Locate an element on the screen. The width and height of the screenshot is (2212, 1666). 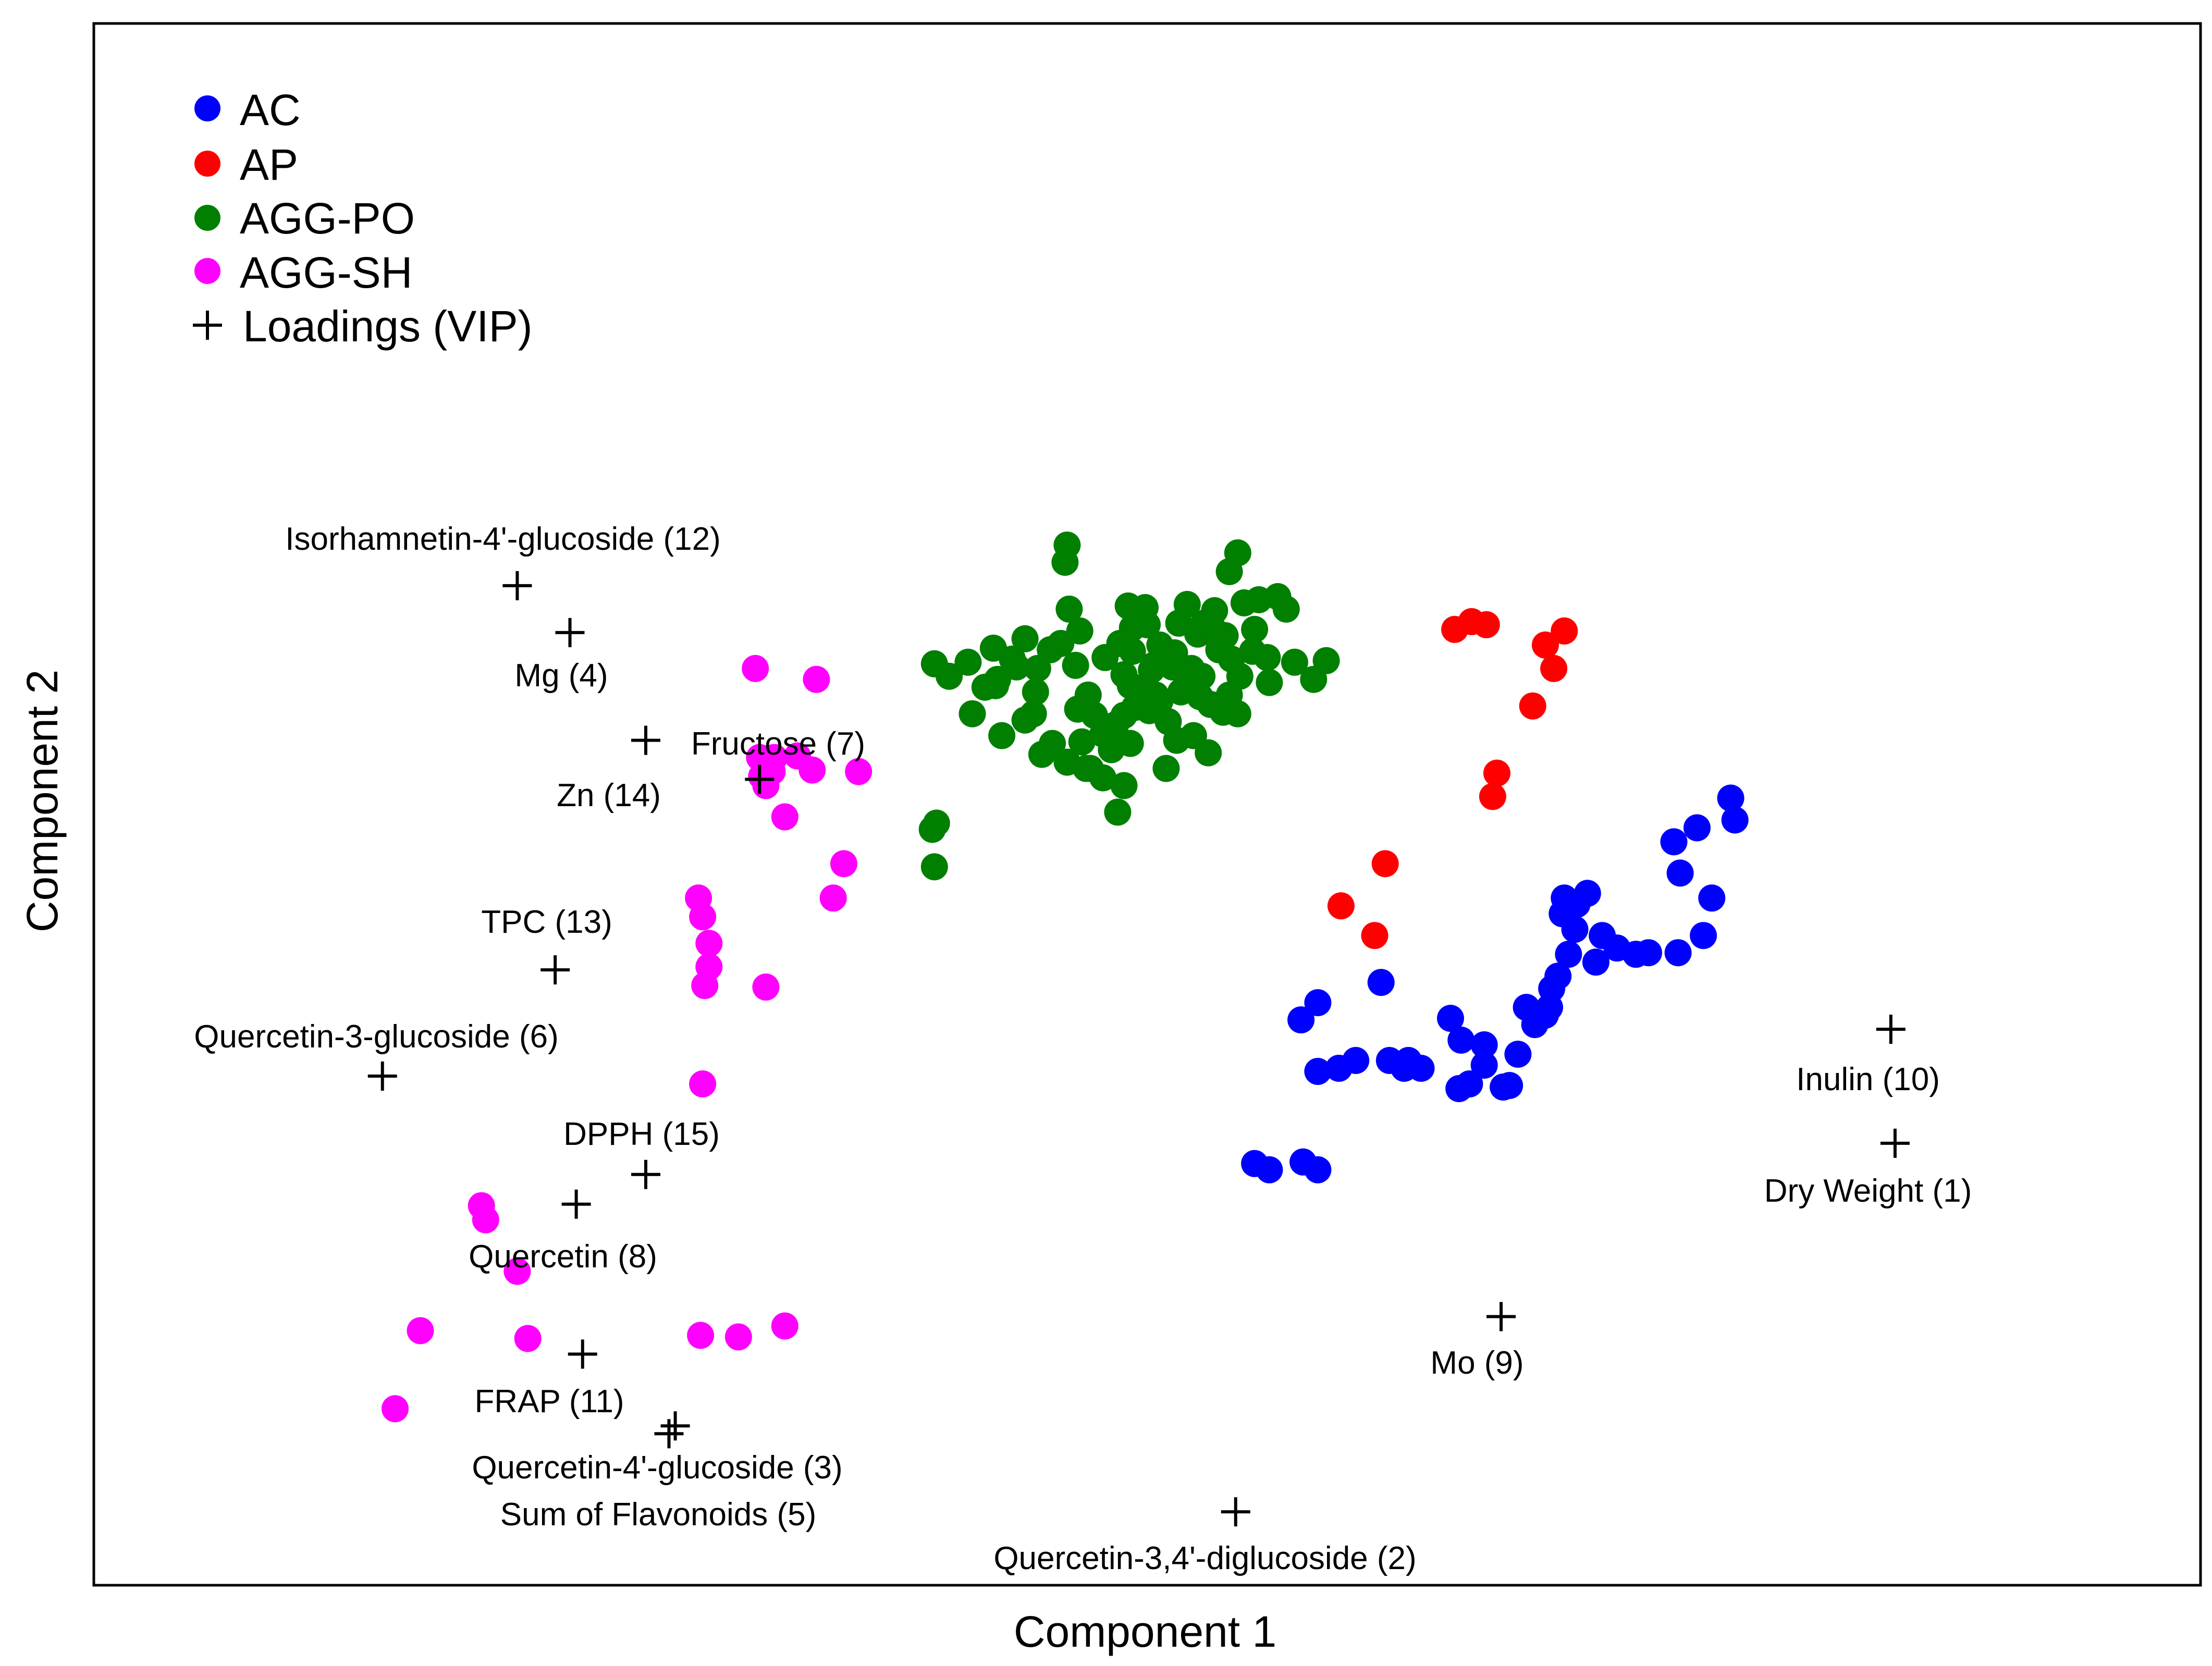
legend-marker-agg-sh is located at coordinates (207, 271).